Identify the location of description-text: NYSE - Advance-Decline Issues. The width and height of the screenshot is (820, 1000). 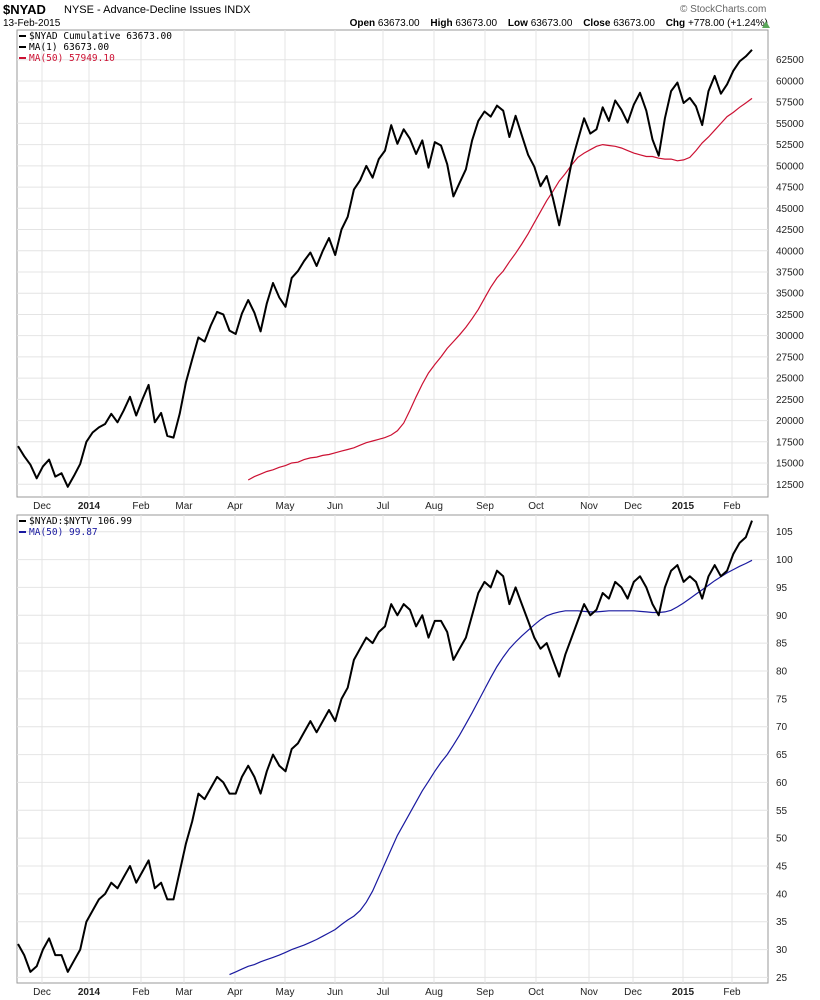
(143, 10).